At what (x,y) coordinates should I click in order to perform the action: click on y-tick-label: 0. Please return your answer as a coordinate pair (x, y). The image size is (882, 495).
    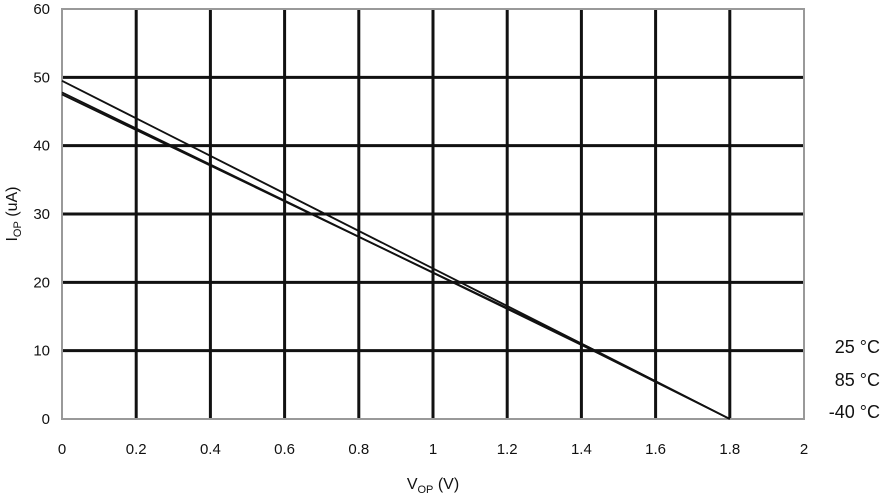
    Looking at the image, I should click on (46, 419).